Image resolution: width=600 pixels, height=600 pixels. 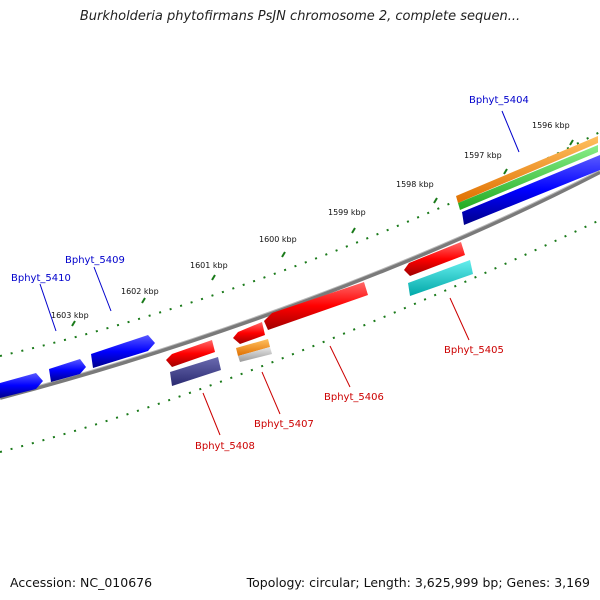 I want to click on tick-label: 1602 kbp, so click(x=140, y=291).